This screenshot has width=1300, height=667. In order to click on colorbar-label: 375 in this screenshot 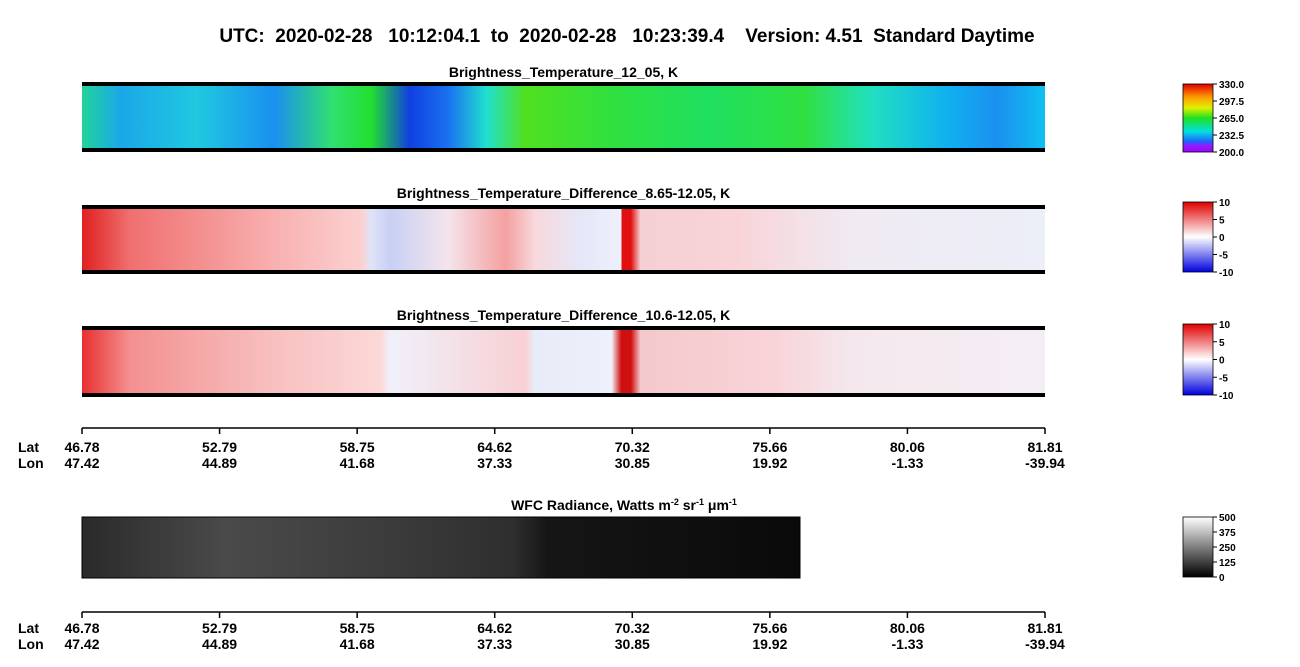, I will do `click(1227, 533)`.